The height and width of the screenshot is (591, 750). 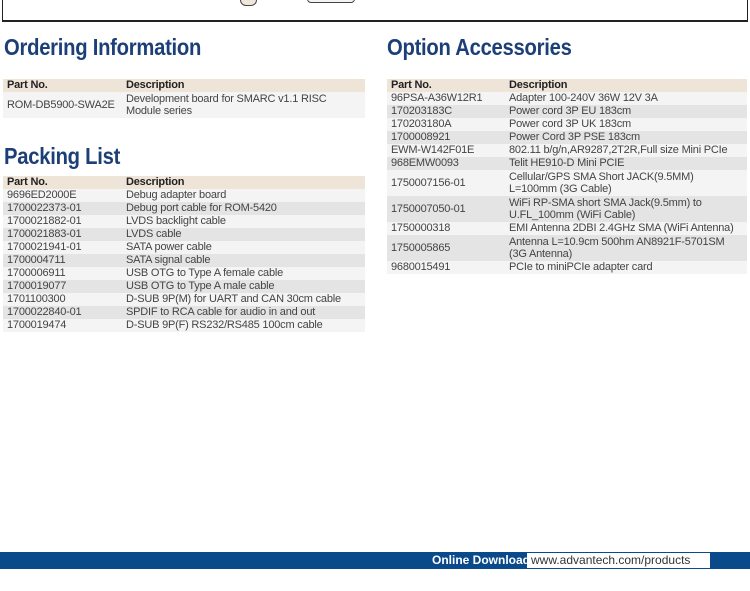 I want to click on part-number-cell: 1700022840-01, so click(x=62, y=312).